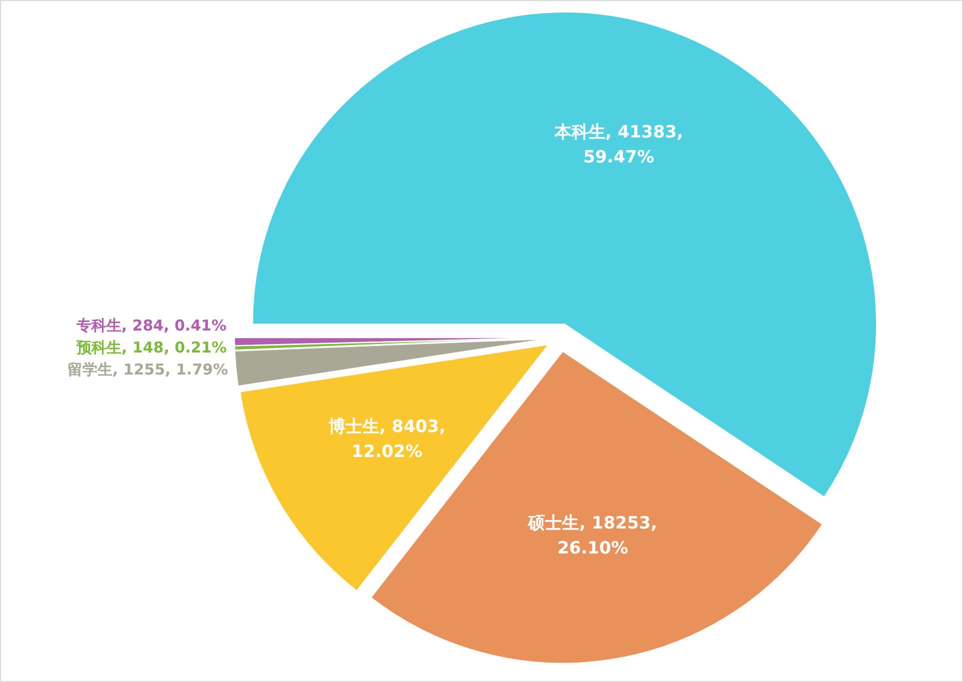 Image resolution: width=963 pixels, height=682 pixels. What do you see at coordinates (592, 536) in the screenshot?
I see `slice-label: 硕士生, 18253, 26.10%` at bounding box center [592, 536].